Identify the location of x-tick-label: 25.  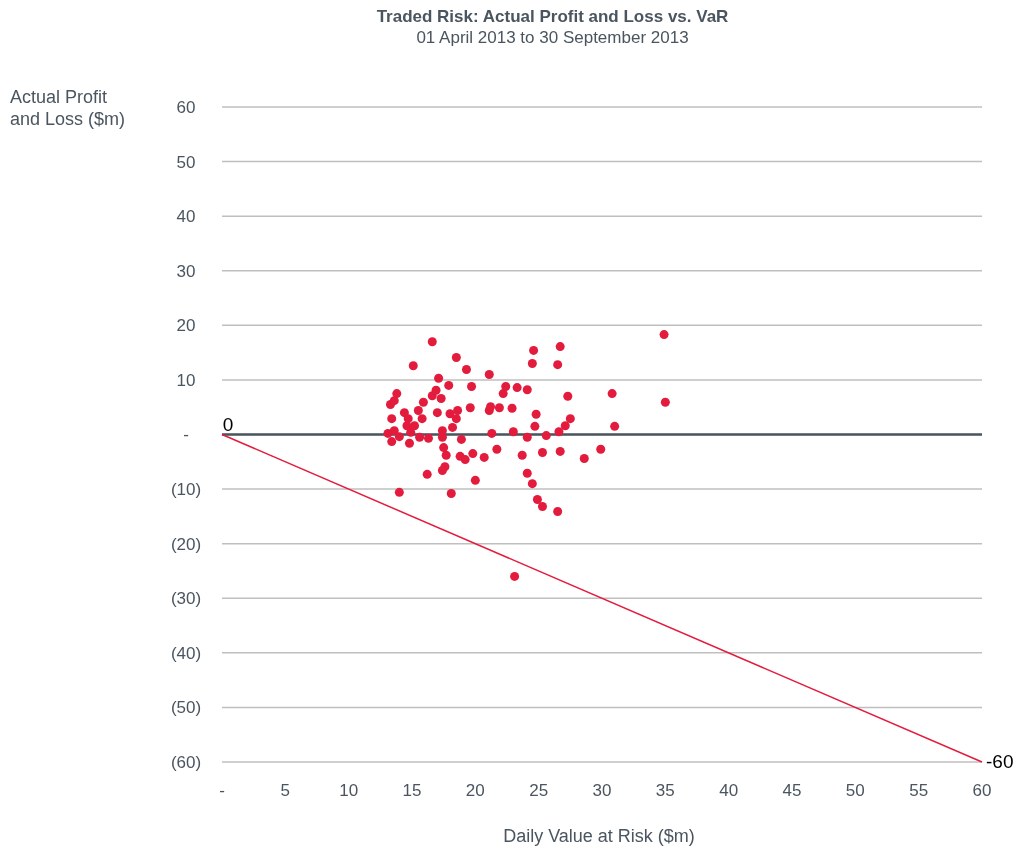
(539, 790).